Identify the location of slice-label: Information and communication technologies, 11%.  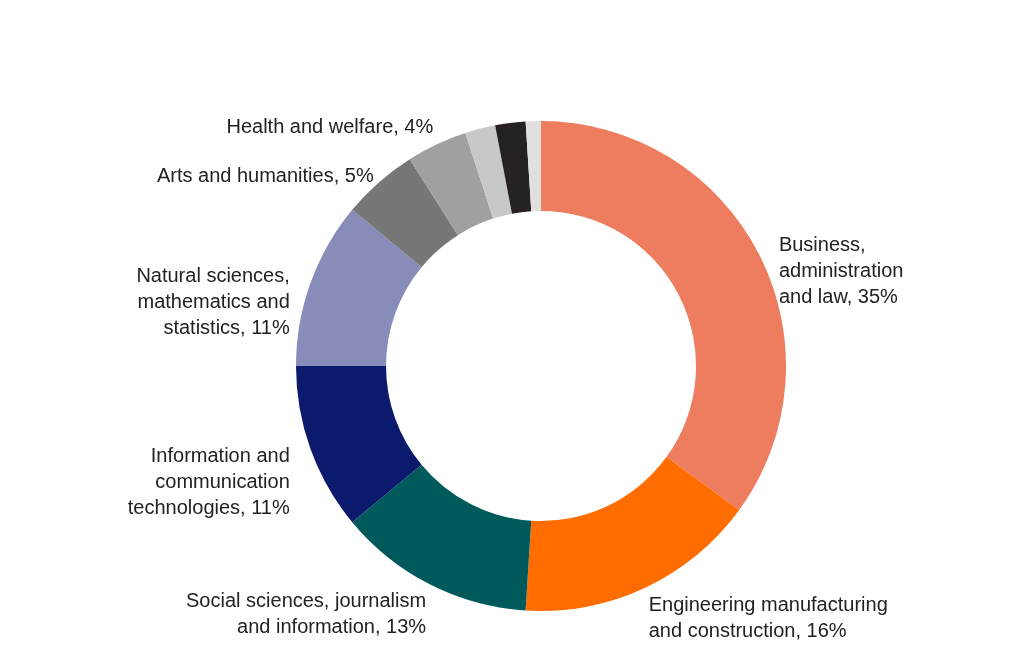
(208, 481).